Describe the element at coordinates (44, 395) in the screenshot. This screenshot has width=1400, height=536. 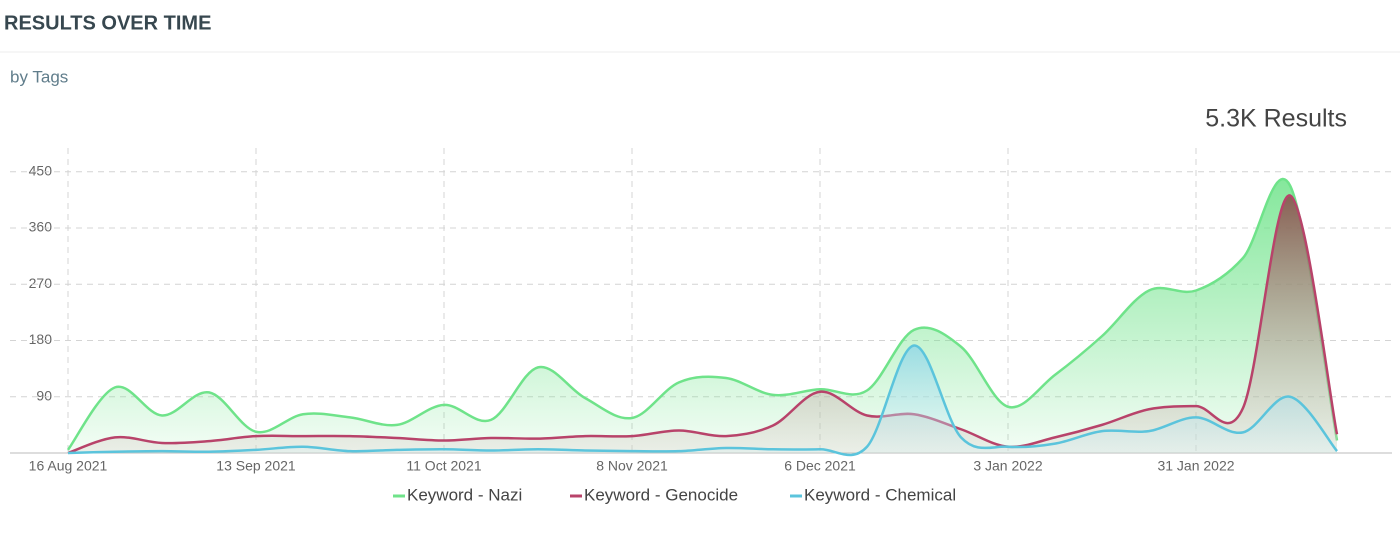
I see `y-tick-label: 90` at that location.